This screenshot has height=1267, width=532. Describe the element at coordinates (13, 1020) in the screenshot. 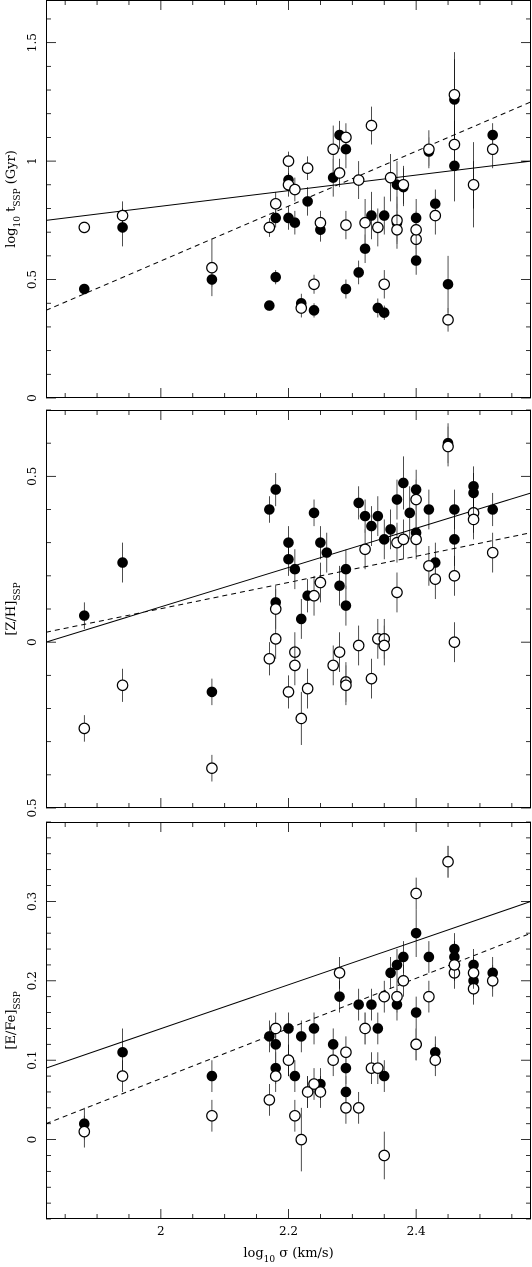

I see `y-axis-label: [E/Fe]SSP` at that location.